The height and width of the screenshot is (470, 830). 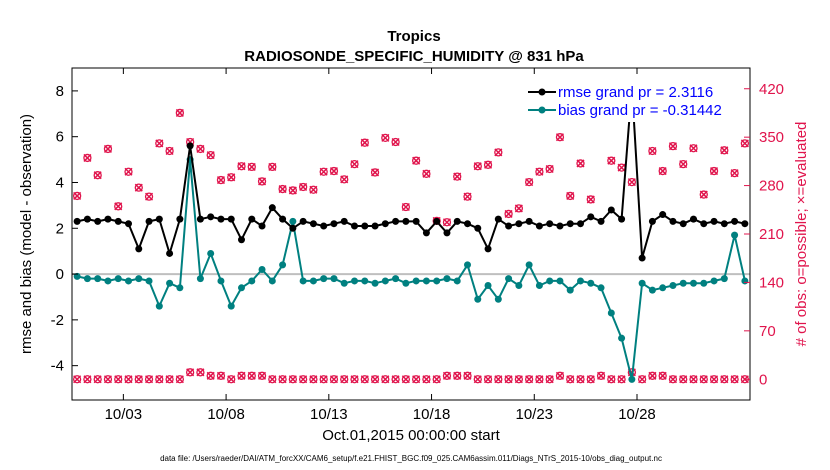 What do you see at coordinates (60, 274) in the screenshot?
I see `y-left-tick-label: 0` at bounding box center [60, 274].